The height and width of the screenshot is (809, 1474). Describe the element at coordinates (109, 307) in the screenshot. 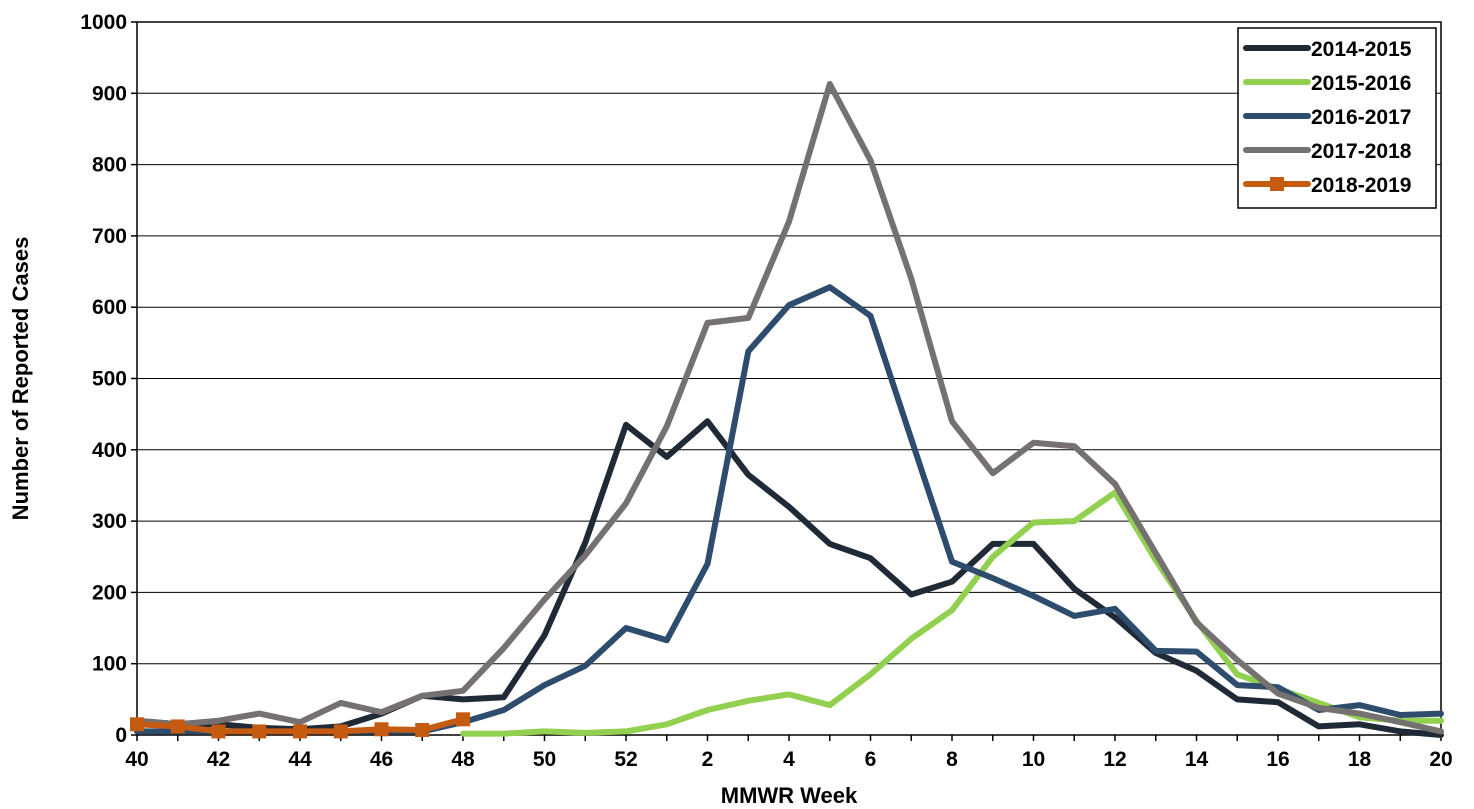

I see `y-tick-label: 600` at that location.